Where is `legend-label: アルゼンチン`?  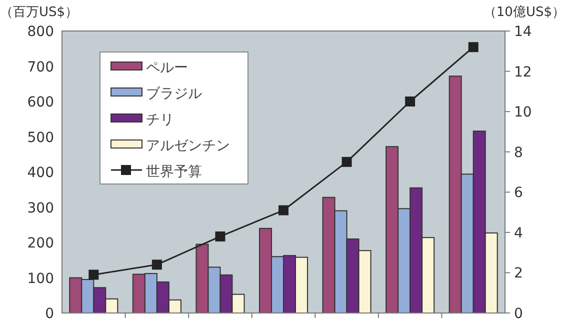
legend-label: アルゼンチン is located at coordinates (188, 146).